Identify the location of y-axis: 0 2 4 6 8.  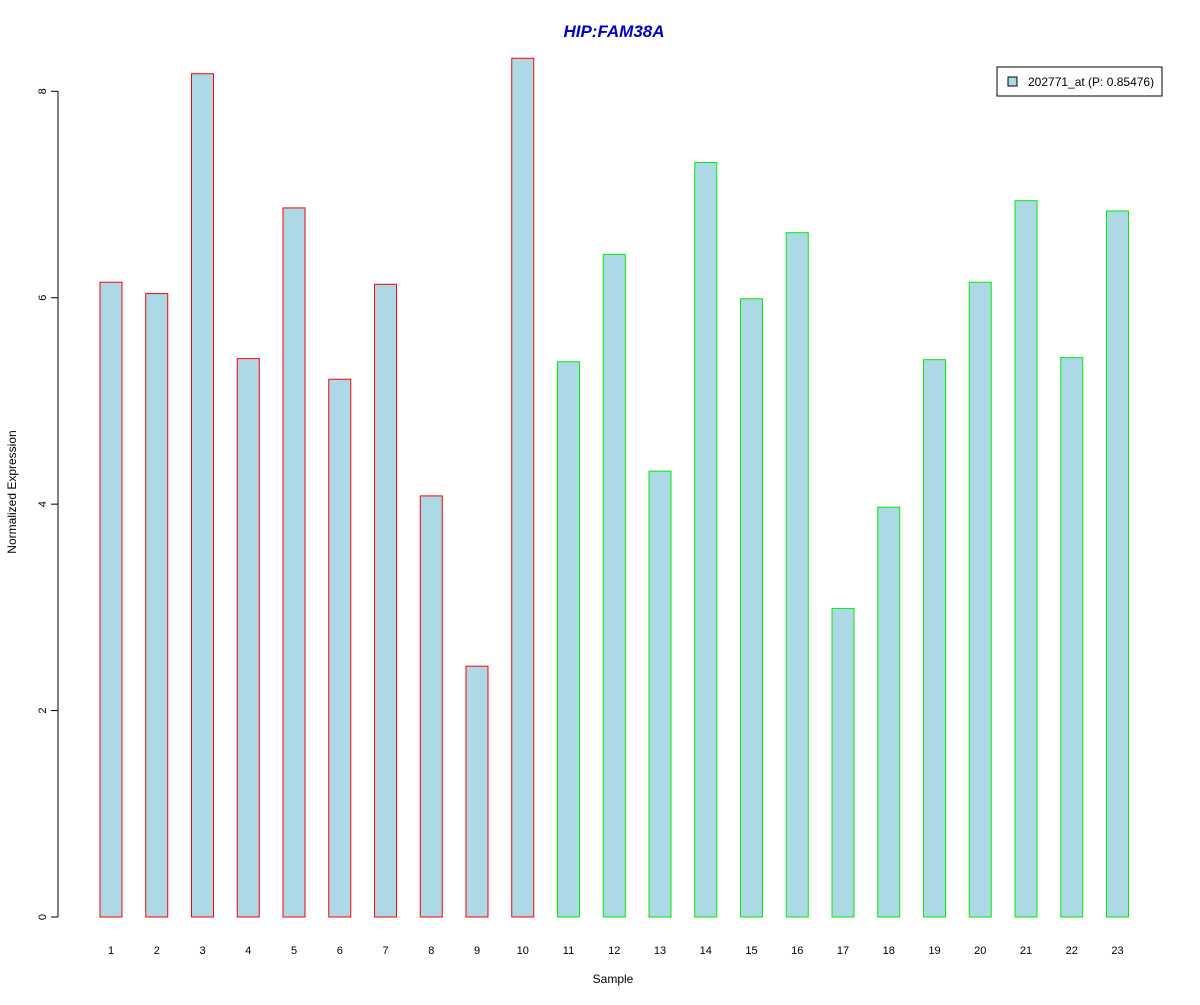
(48, 504).